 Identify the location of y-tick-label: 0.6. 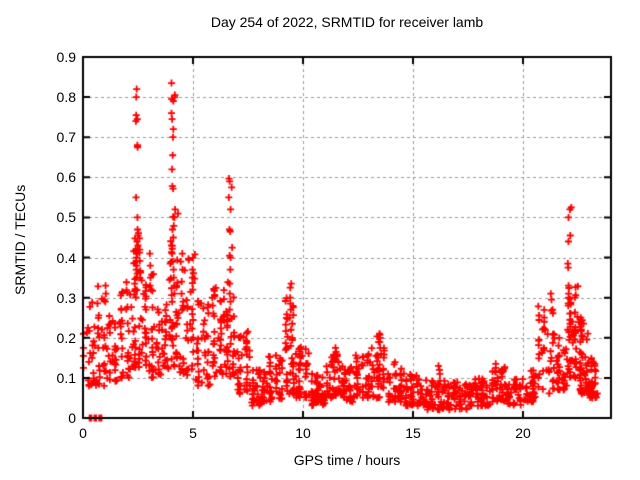
(66, 177).